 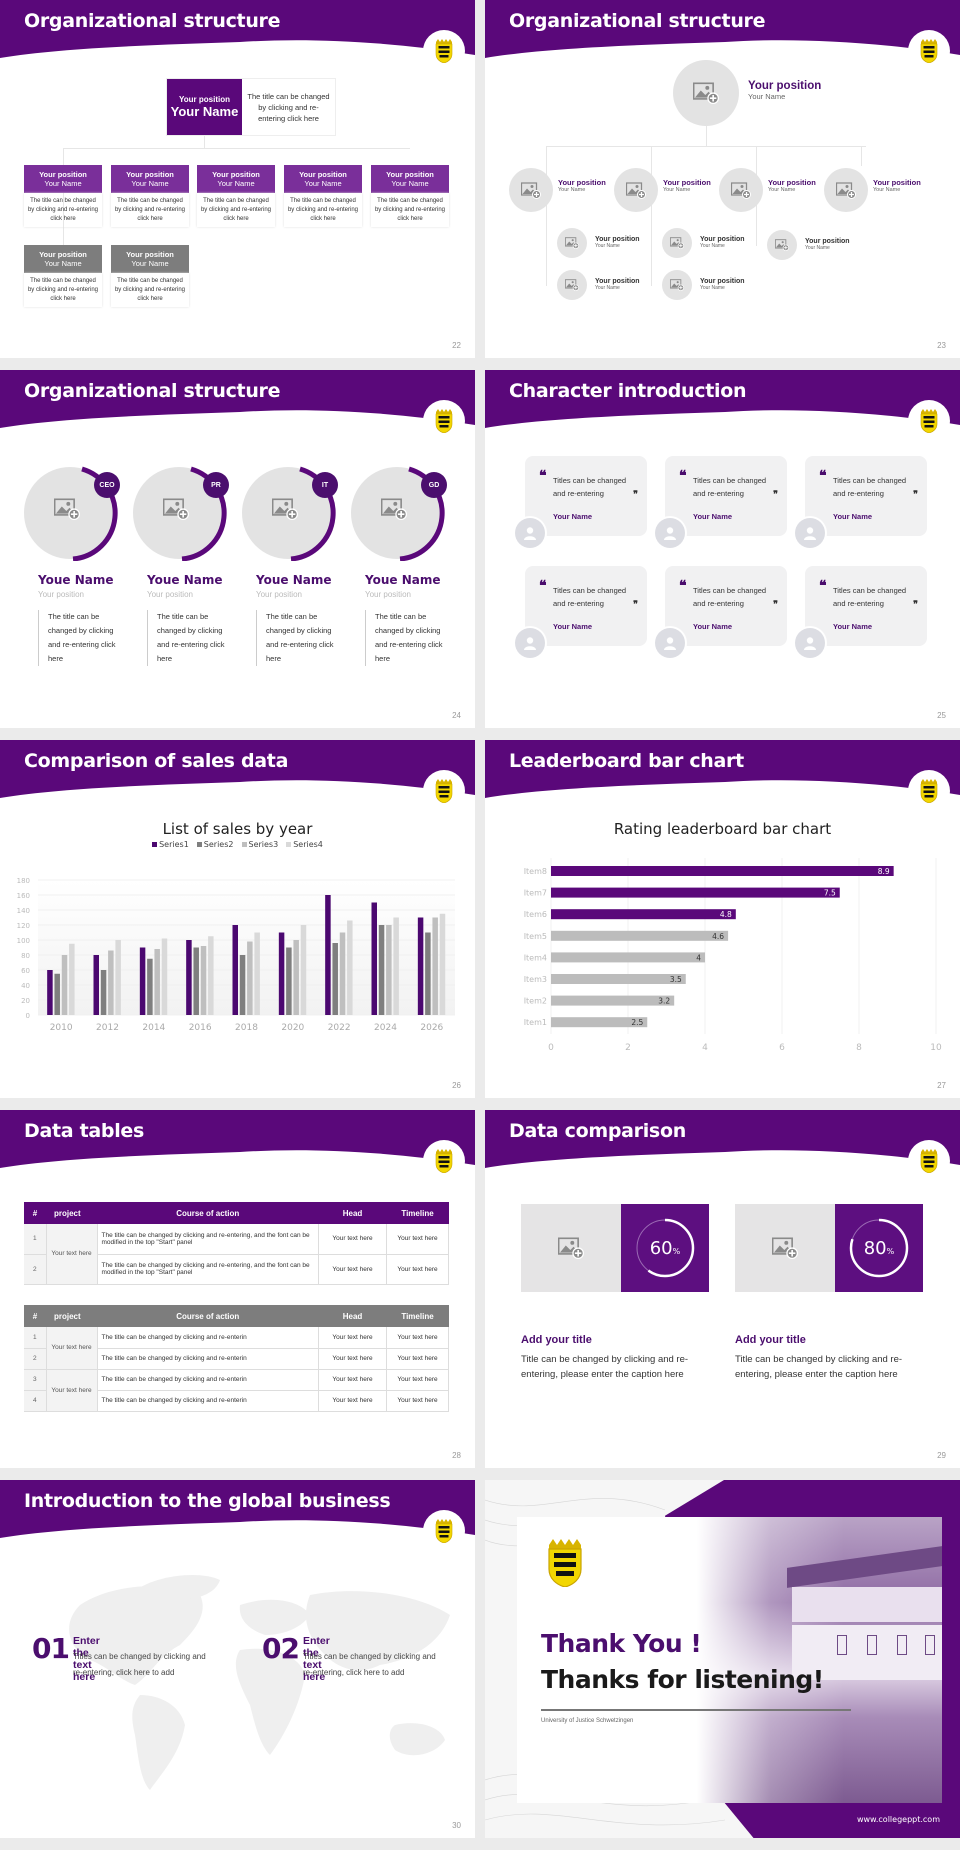 I want to click on user-icon, so click(x=530, y=643).